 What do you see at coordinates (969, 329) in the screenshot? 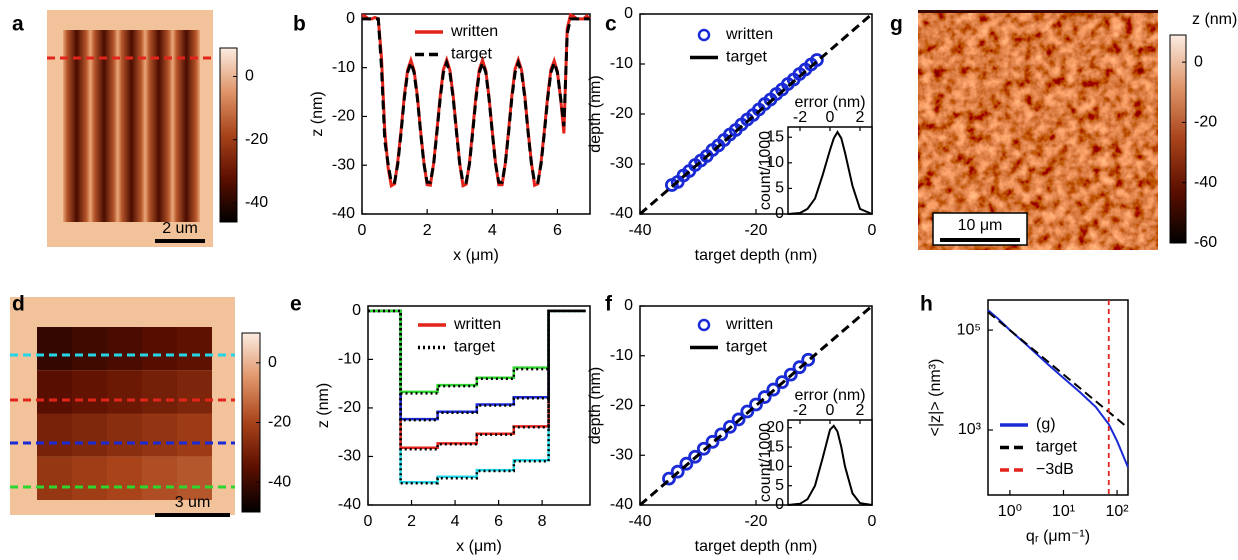
I see `y-tick-label: 10⁵` at bounding box center [969, 329].